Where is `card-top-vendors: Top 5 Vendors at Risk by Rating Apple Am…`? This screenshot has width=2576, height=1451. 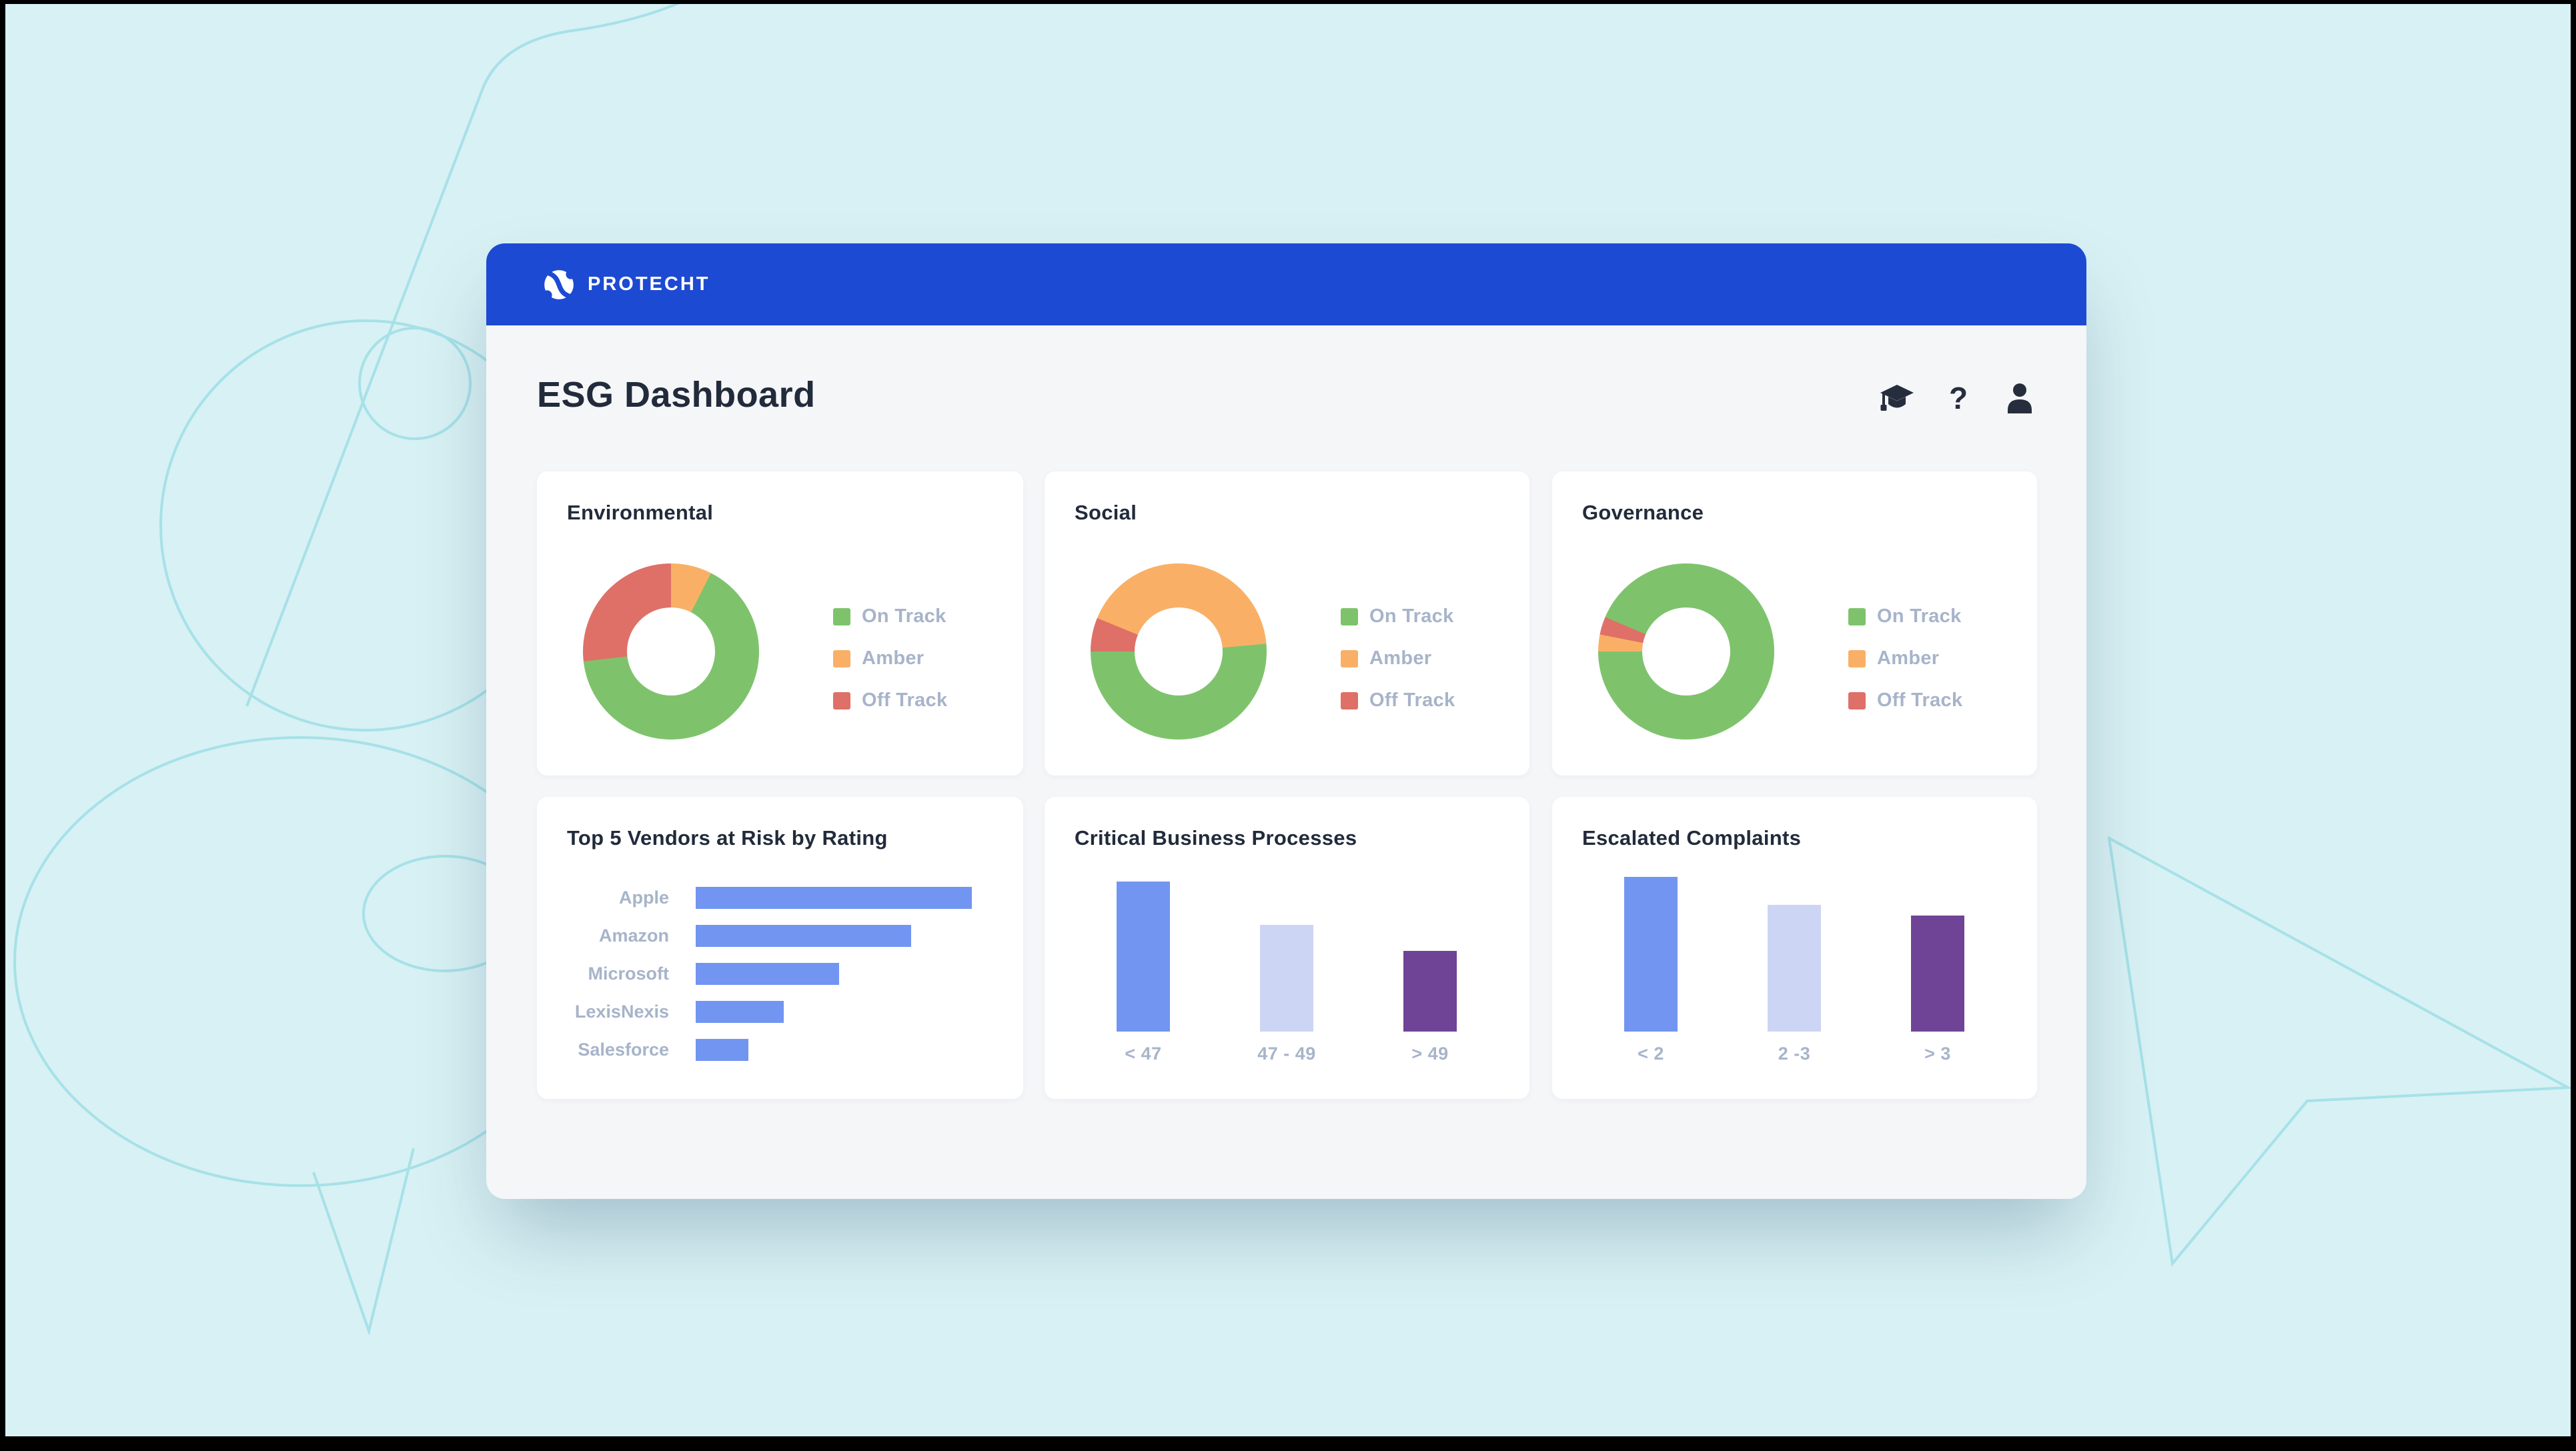
card-top-vendors: Top 5 Vendors at Risk by Rating Apple Am… is located at coordinates (780, 948).